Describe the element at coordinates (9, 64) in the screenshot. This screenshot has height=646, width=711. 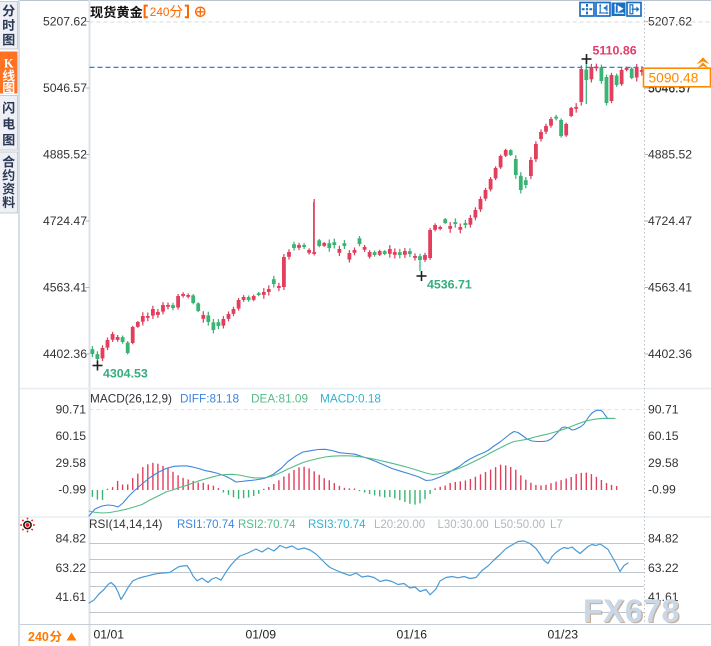
I see `svg-text: K` at that location.